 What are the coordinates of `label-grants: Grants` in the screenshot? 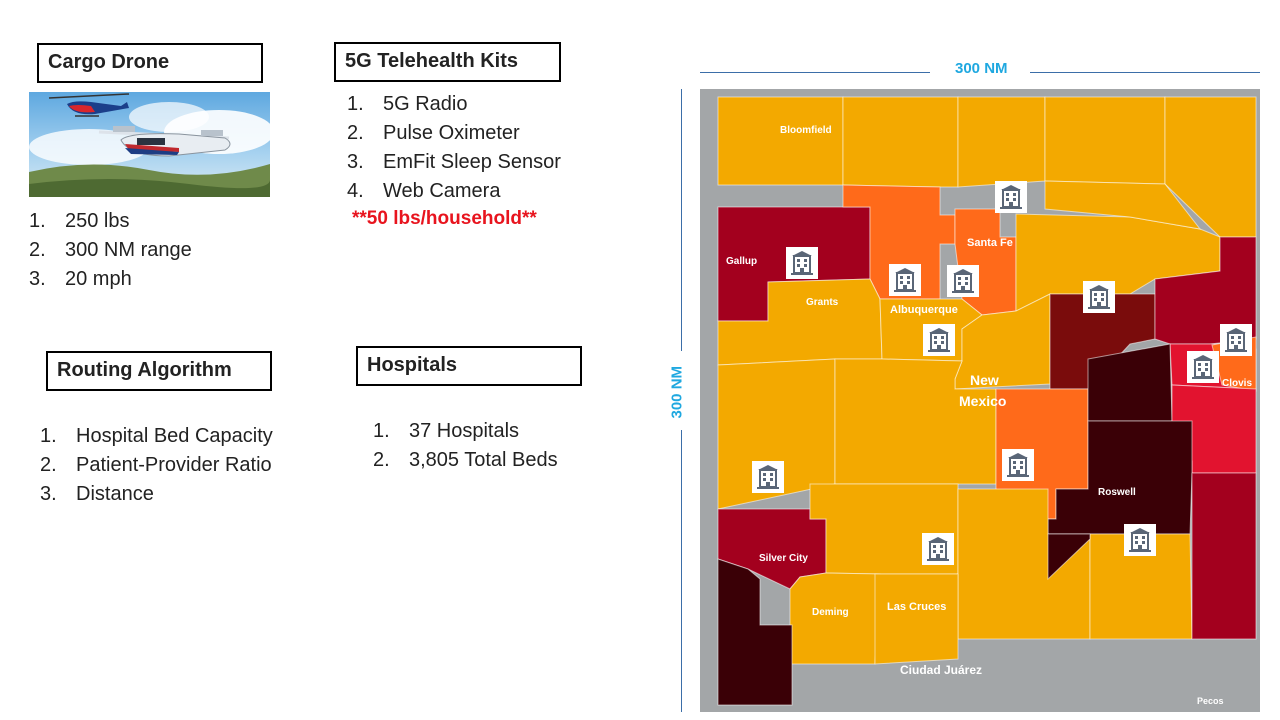 It's located at (822, 302).